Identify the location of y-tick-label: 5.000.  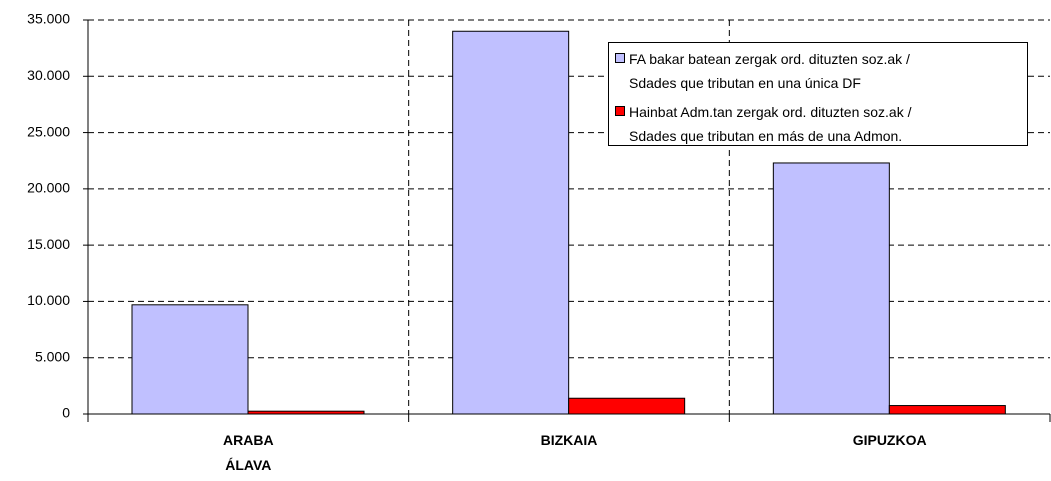
(52, 356).